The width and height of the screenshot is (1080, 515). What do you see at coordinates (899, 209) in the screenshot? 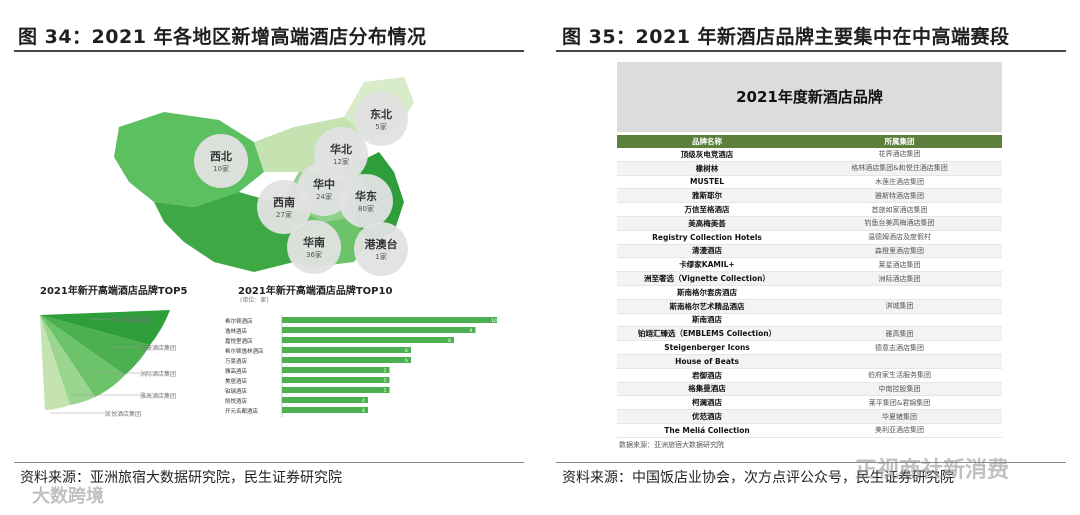
I see `brand-group-cell: 首旅如家酒店集团` at bounding box center [899, 209].